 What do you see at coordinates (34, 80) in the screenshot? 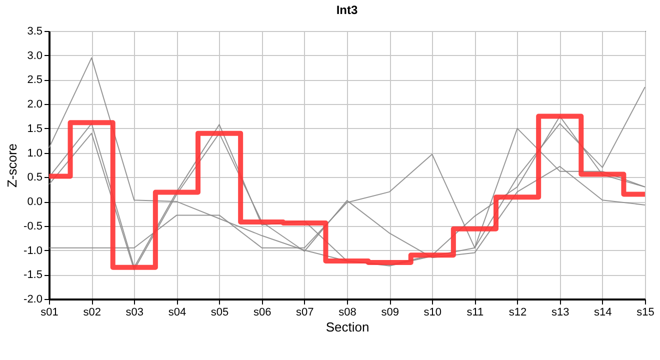
I see `y-tick-label: 2.5` at bounding box center [34, 80].